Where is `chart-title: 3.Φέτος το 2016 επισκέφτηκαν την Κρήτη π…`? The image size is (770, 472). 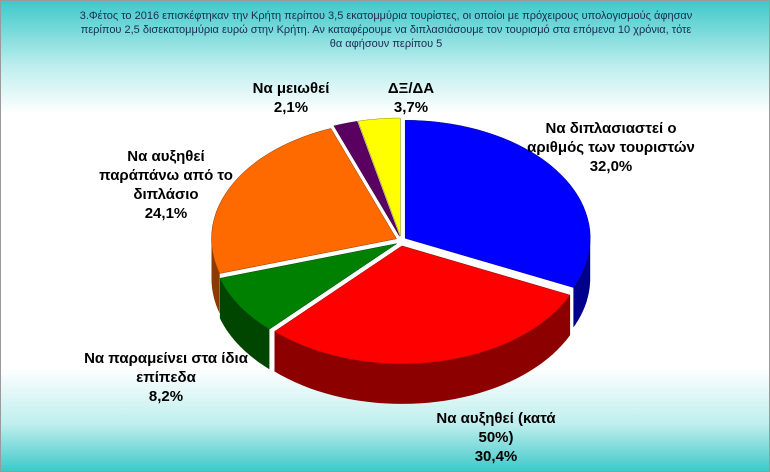 chart-title: 3.Φέτος το 2016 επισκέφτηκαν την Κρήτη π… is located at coordinates (386, 30).